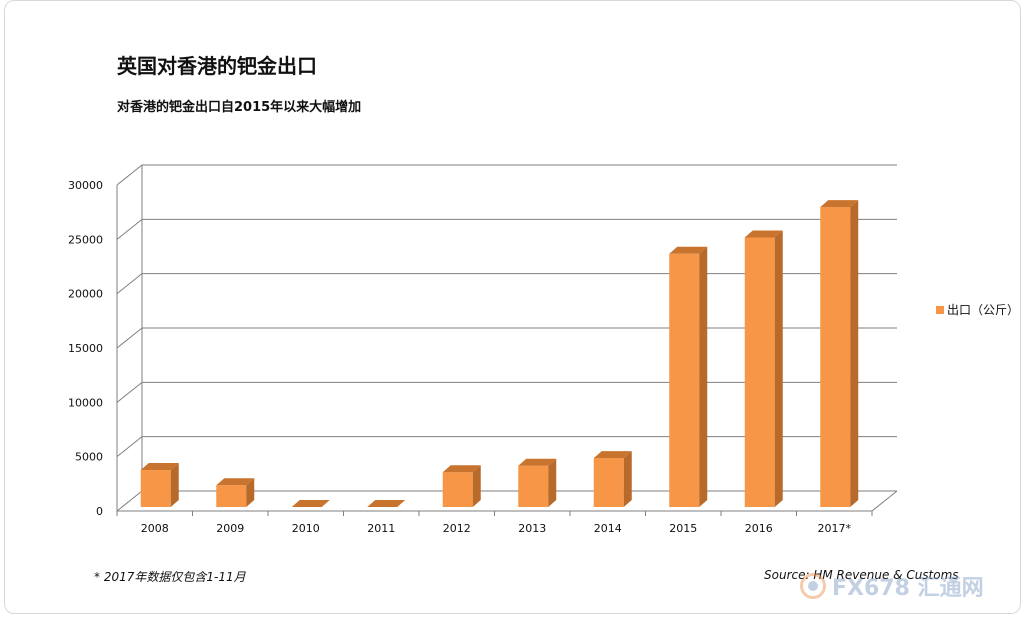 This screenshot has width=1025, height=618. What do you see at coordinates (940, 309) in the screenshot?
I see `legend-swatch` at bounding box center [940, 309].